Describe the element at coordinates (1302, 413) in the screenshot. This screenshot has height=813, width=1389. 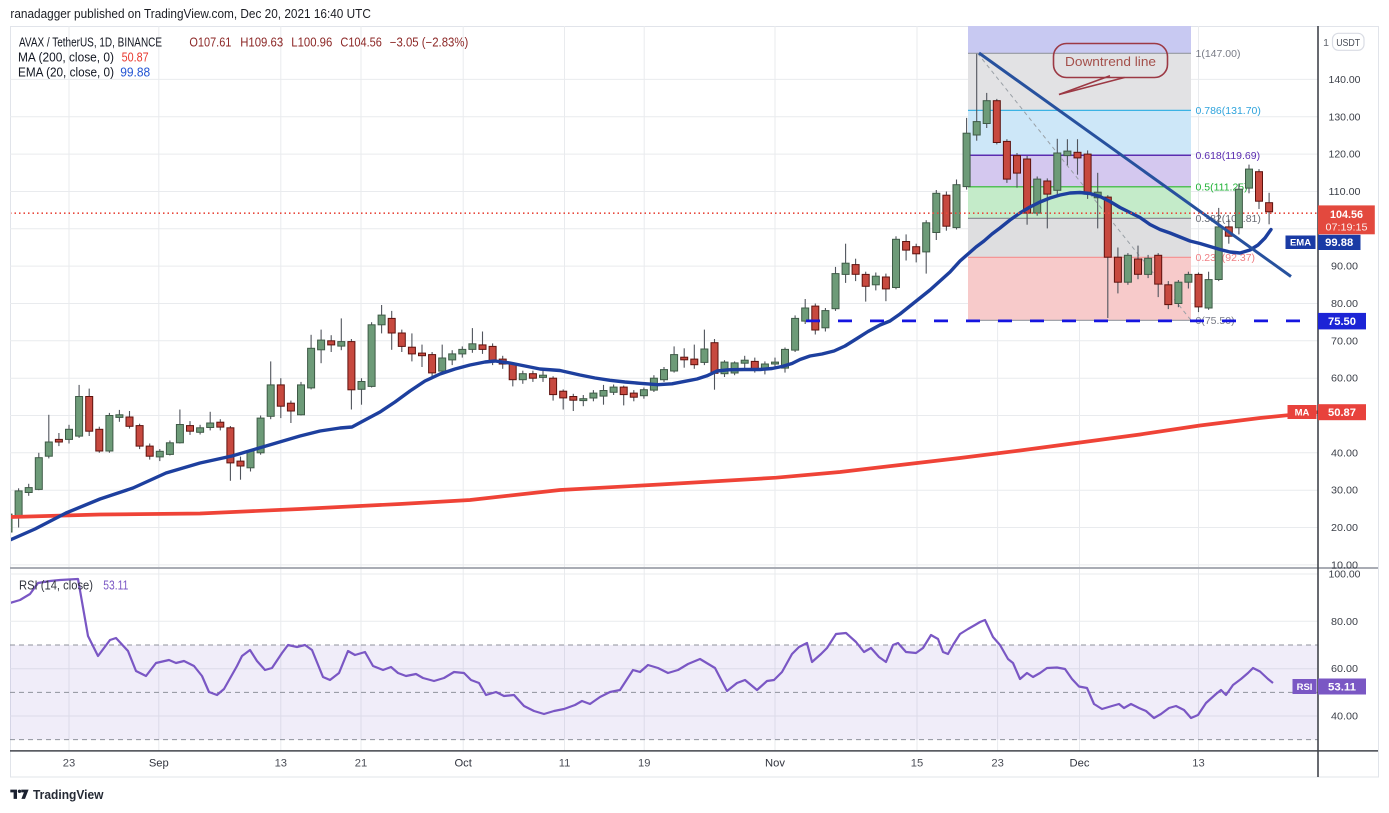
I see `svg-text: MA` at that location.